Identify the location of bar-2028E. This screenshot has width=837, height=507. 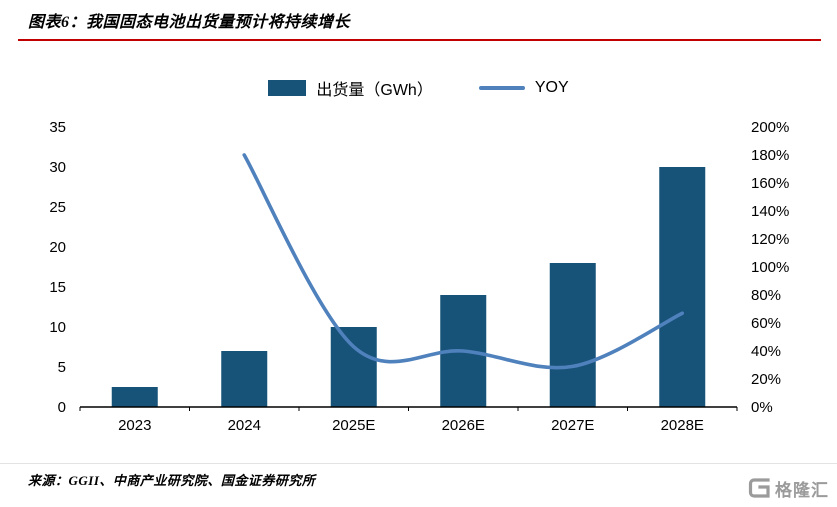
(682, 287).